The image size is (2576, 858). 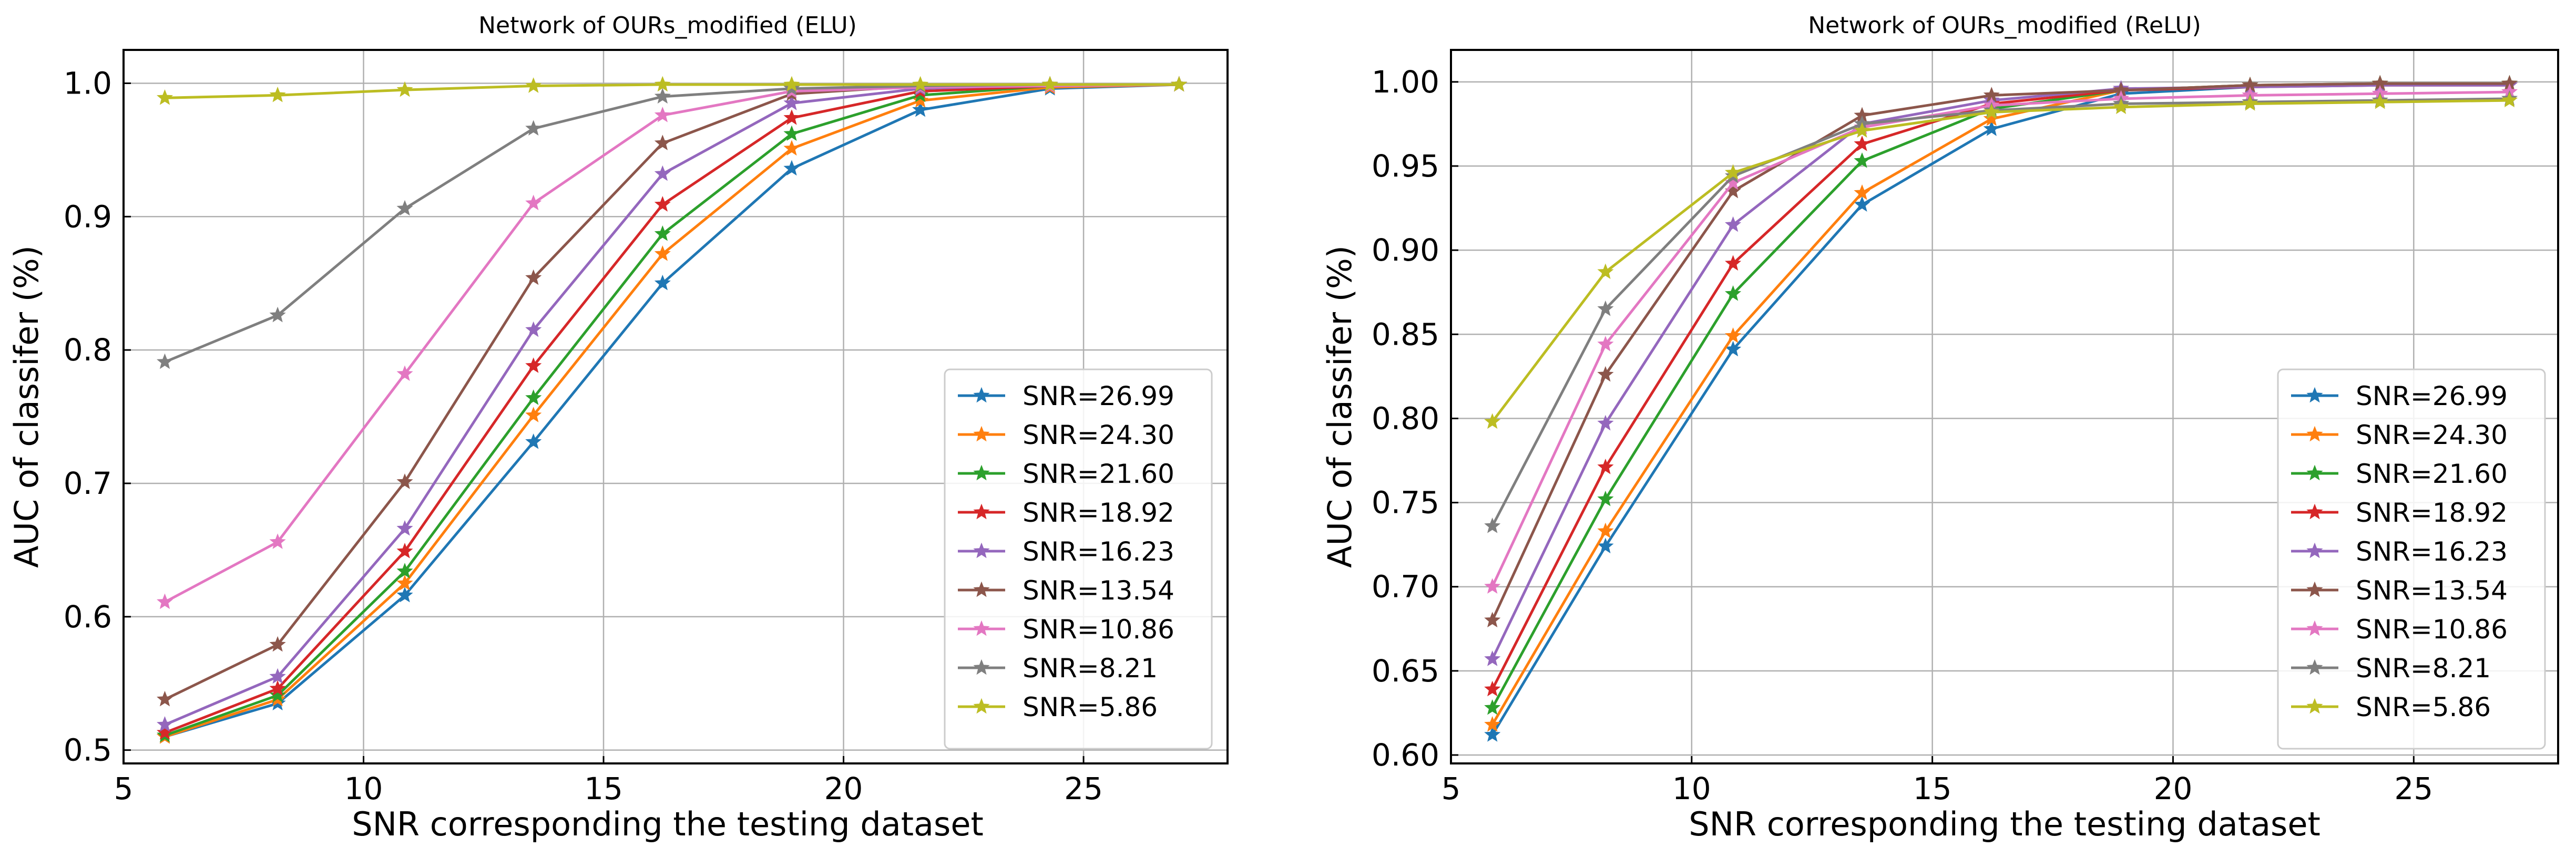 What do you see at coordinates (672, 90) in the screenshot?
I see `series-SNR=5.86` at bounding box center [672, 90].